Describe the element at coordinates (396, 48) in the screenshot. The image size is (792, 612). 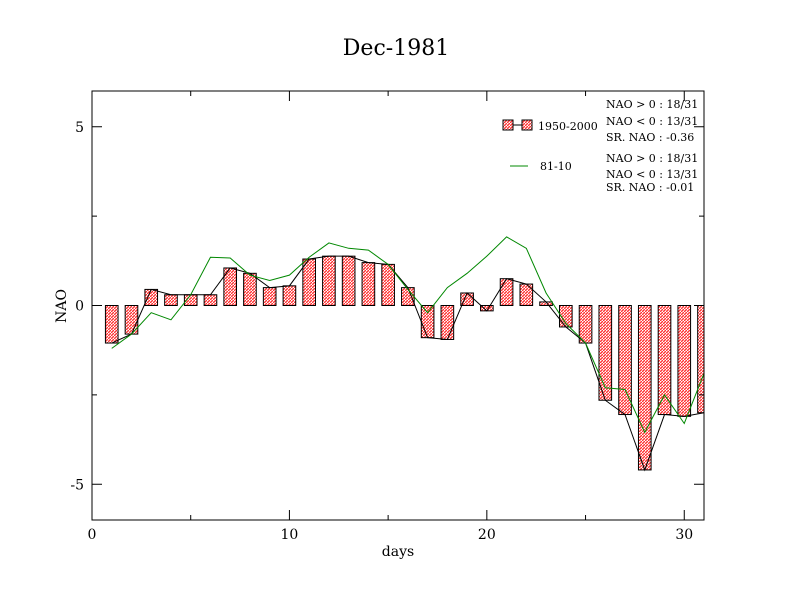
I see `chart-title: Dec-1981` at that location.